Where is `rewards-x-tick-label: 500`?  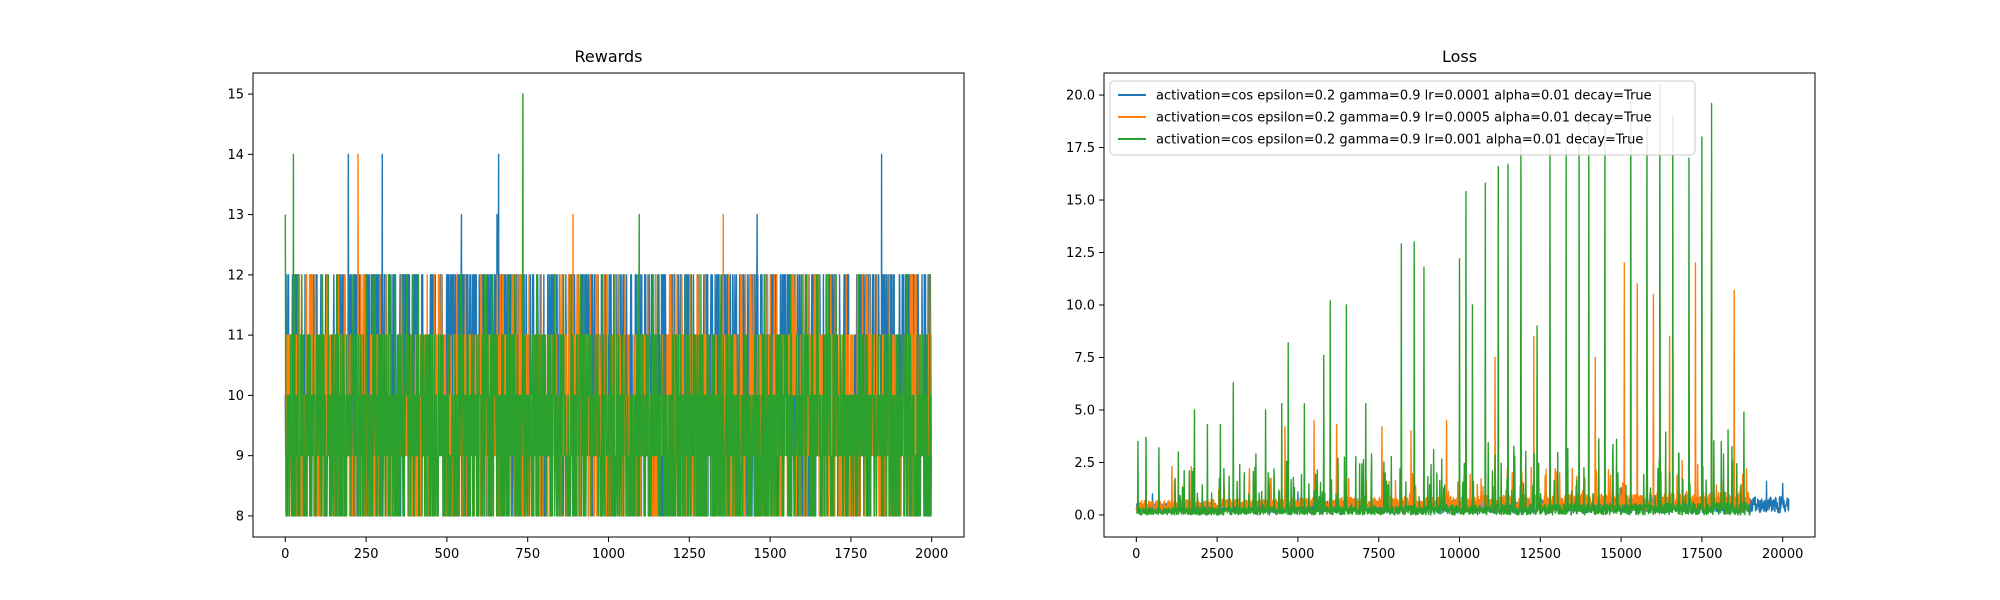 rewards-x-tick-label: 500 is located at coordinates (446, 554).